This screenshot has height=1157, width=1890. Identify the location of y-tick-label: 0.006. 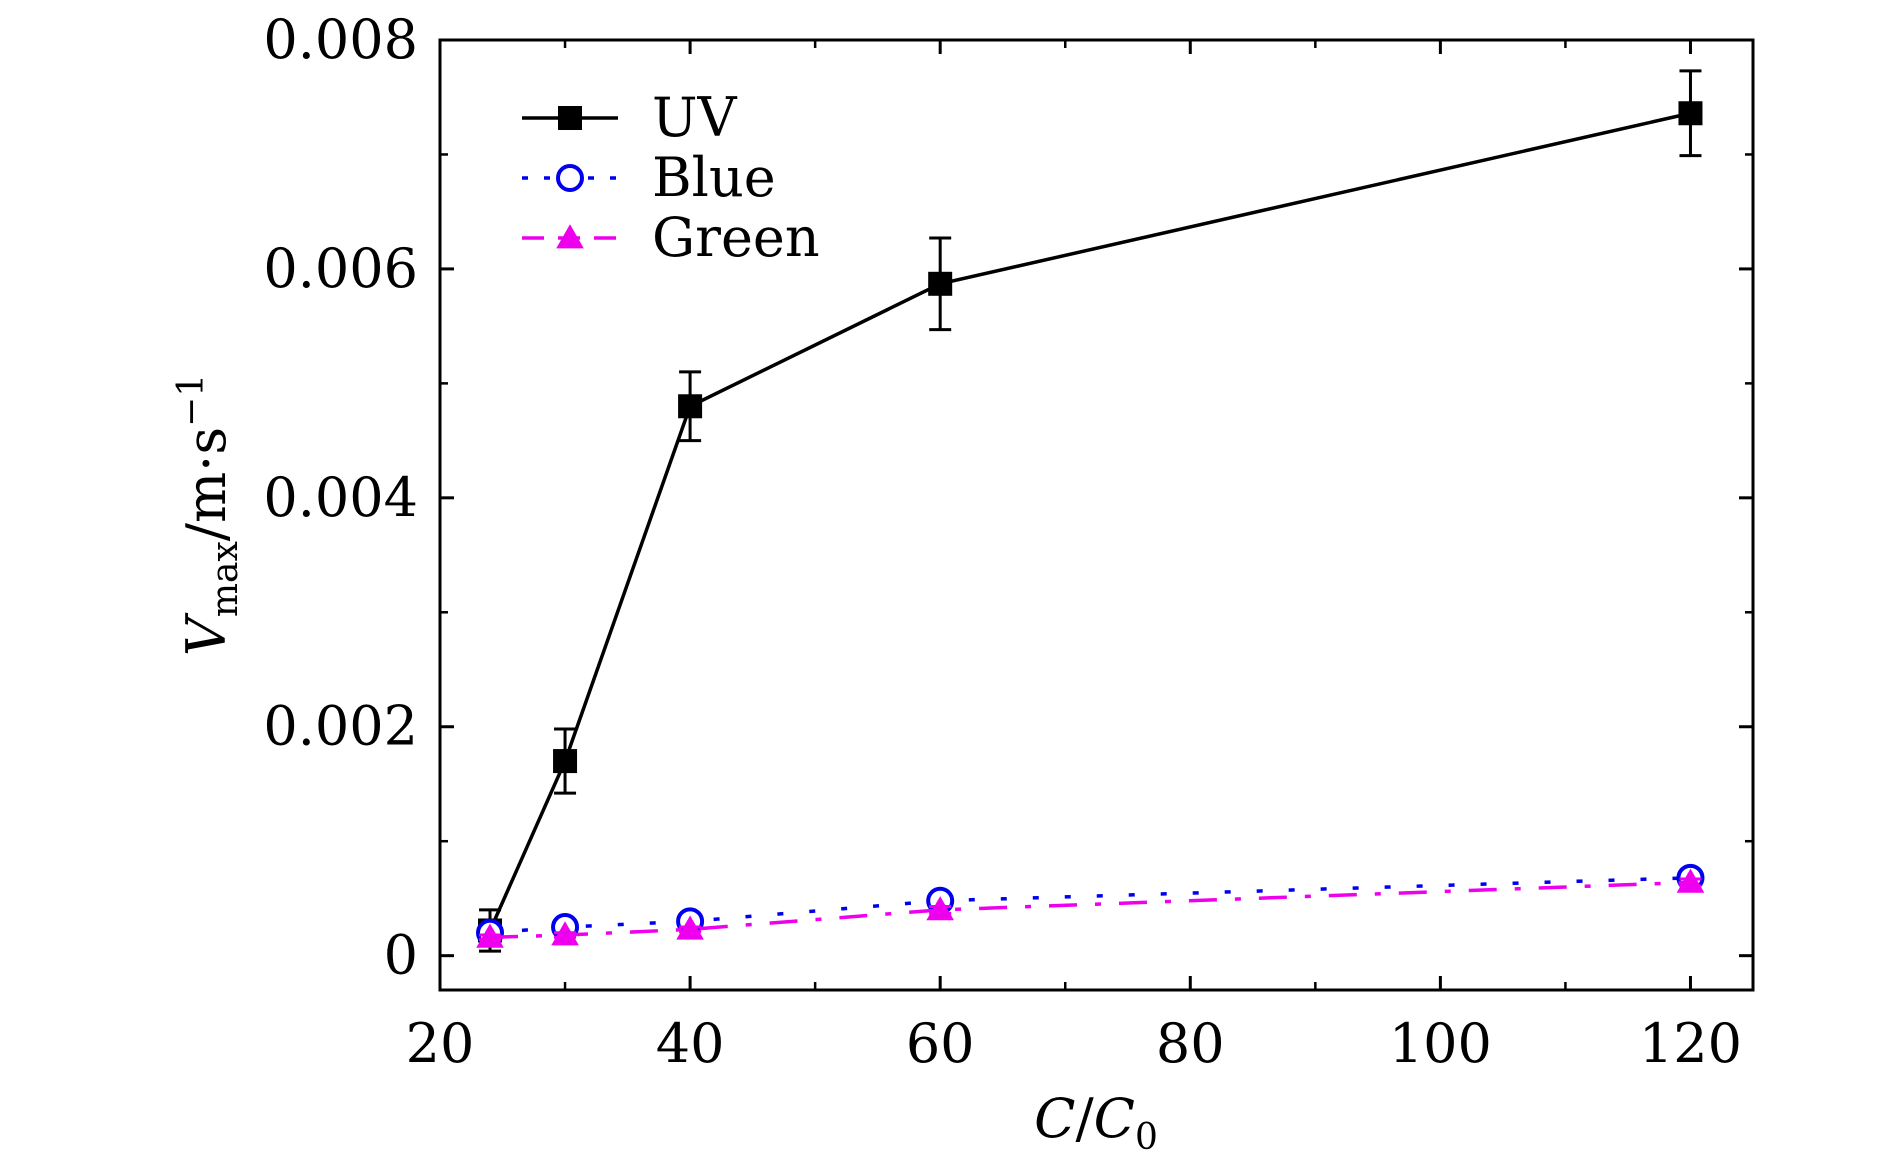
(340, 268).